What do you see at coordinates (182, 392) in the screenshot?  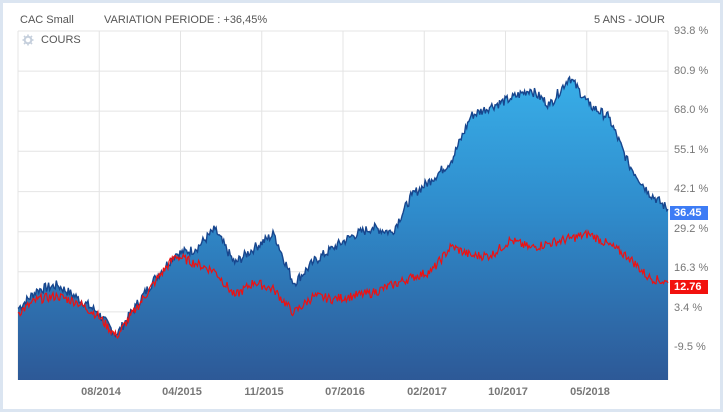 I see `x-tick: 04/2015` at bounding box center [182, 392].